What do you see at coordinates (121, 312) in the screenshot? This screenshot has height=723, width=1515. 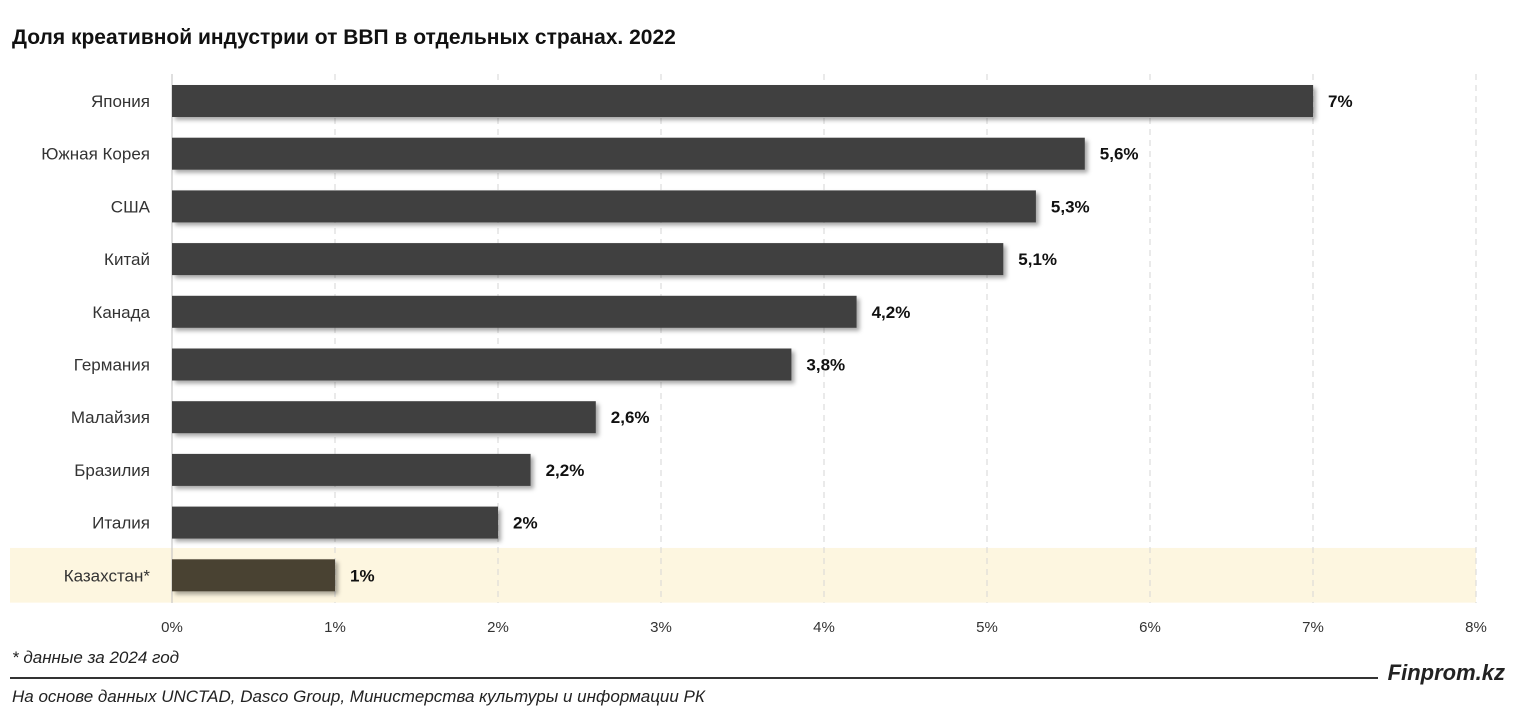 I see `category-label: Канада` at bounding box center [121, 312].